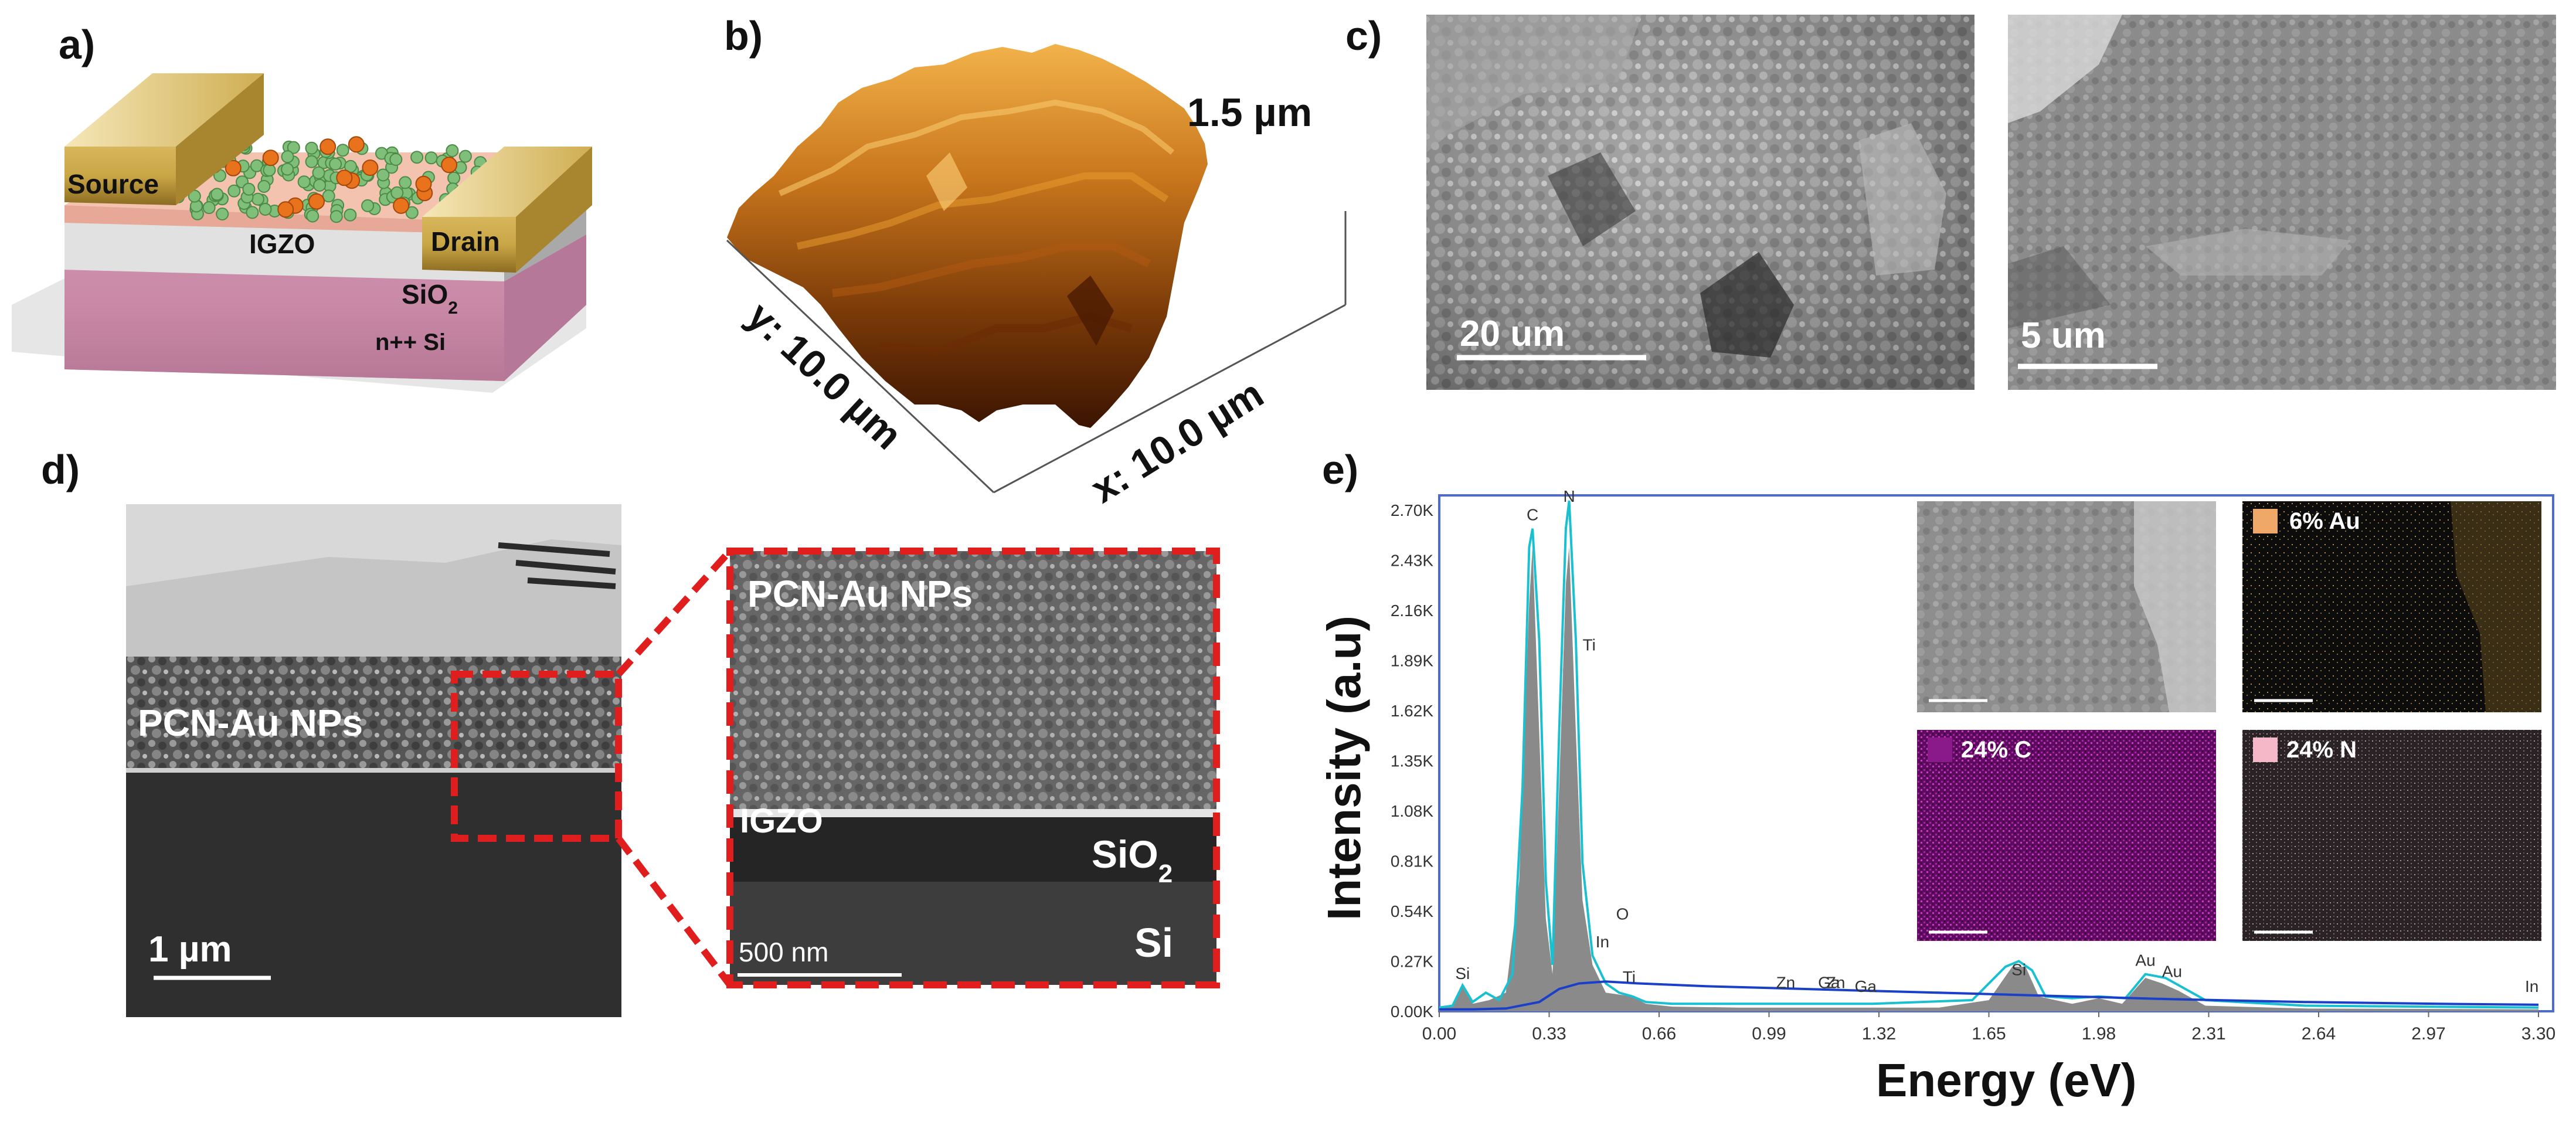  What do you see at coordinates (2066, 606) in the screenshot?
I see `eds-map-sem` at bounding box center [2066, 606].